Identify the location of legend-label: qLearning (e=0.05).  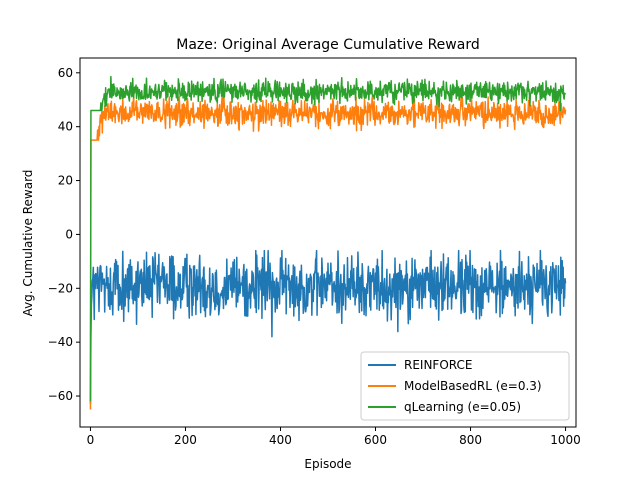
(462, 407).